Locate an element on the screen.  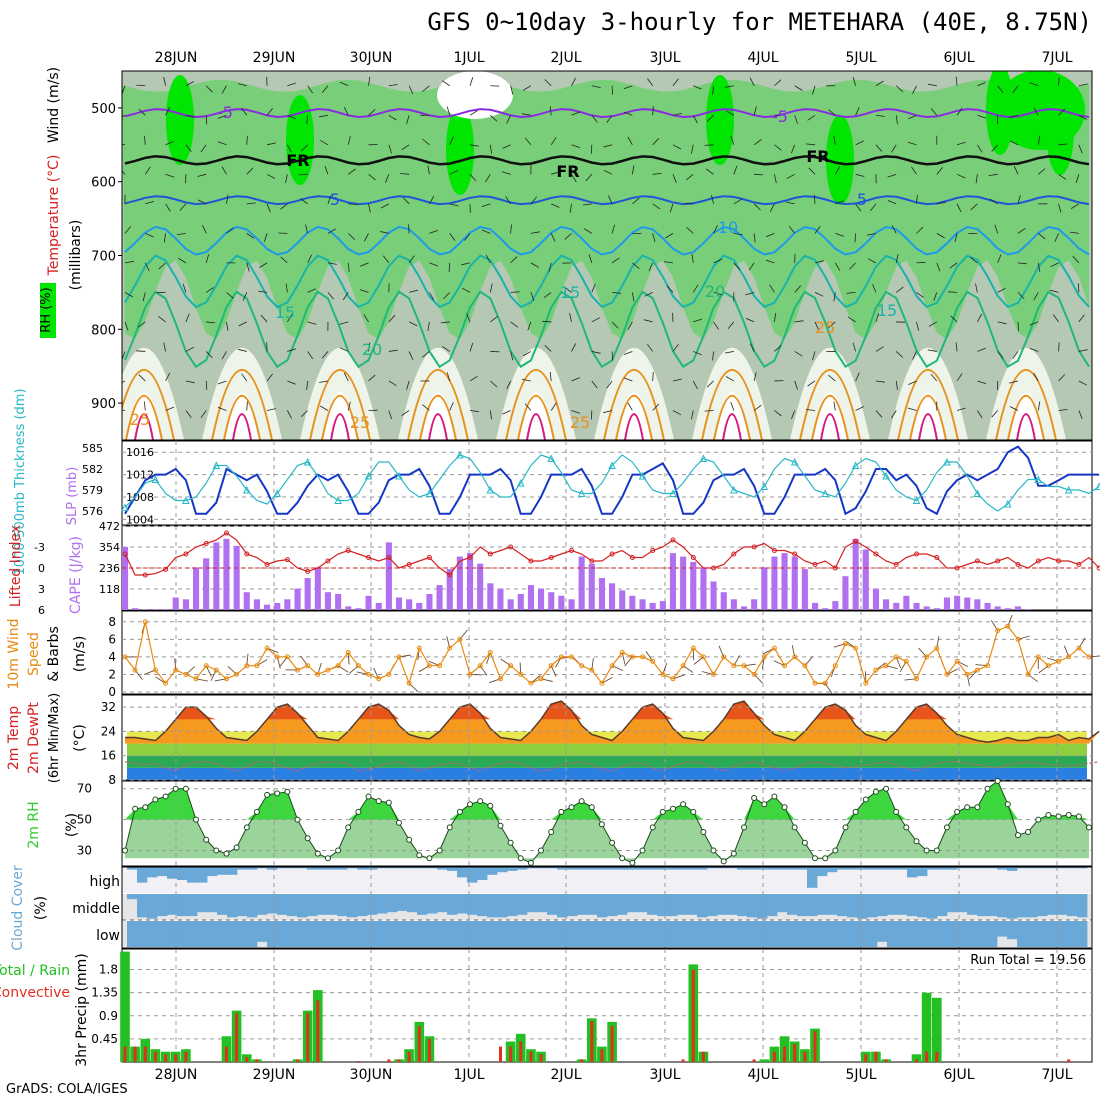
y-tick-label-left: 576 is located at coordinates (92, 511).